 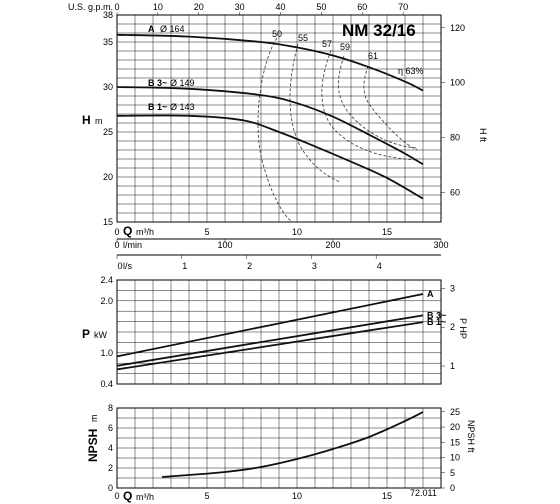 What do you see at coordinates (436, 315) in the screenshot?
I see `power-curve-name: B 3~` at bounding box center [436, 315].